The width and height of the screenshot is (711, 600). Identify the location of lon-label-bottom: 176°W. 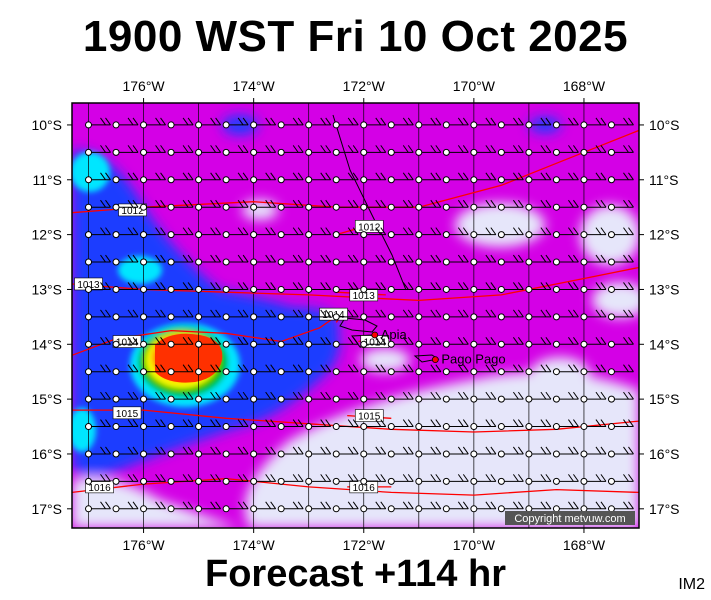
(143, 545).